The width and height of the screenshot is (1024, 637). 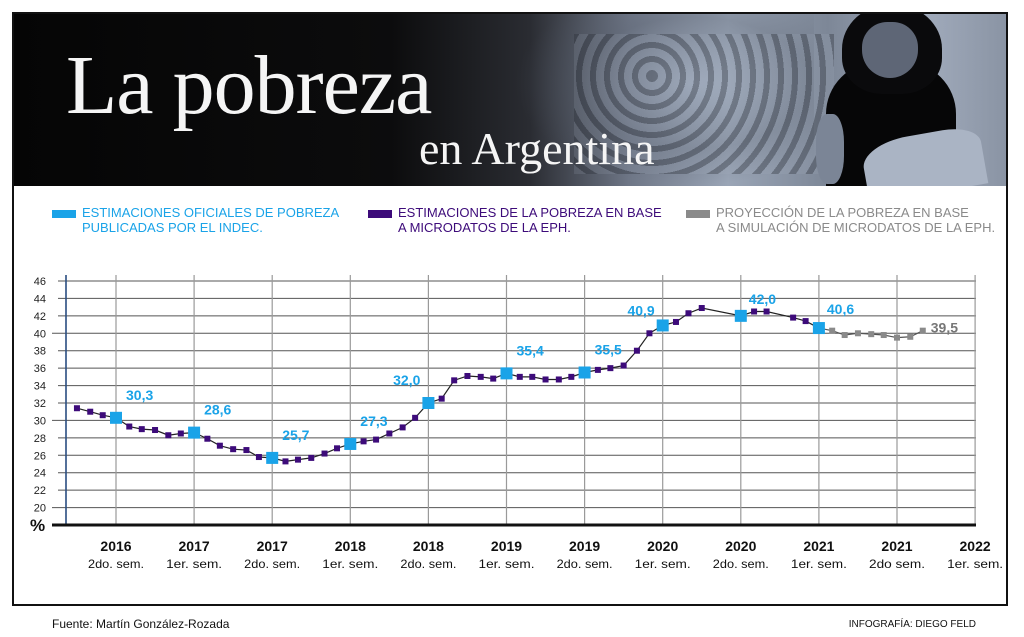 I want to click on indec-data-label: 35,4, so click(x=530, y=350).